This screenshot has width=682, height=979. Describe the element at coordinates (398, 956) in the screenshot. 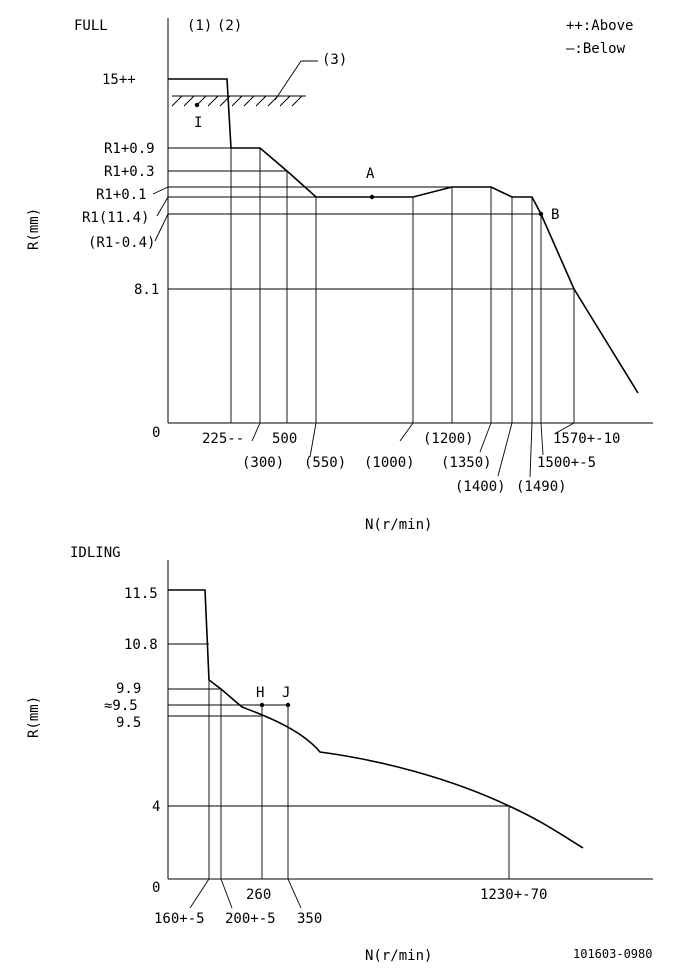

I see `idling-x-axis-label: N(r/min)` at that location.